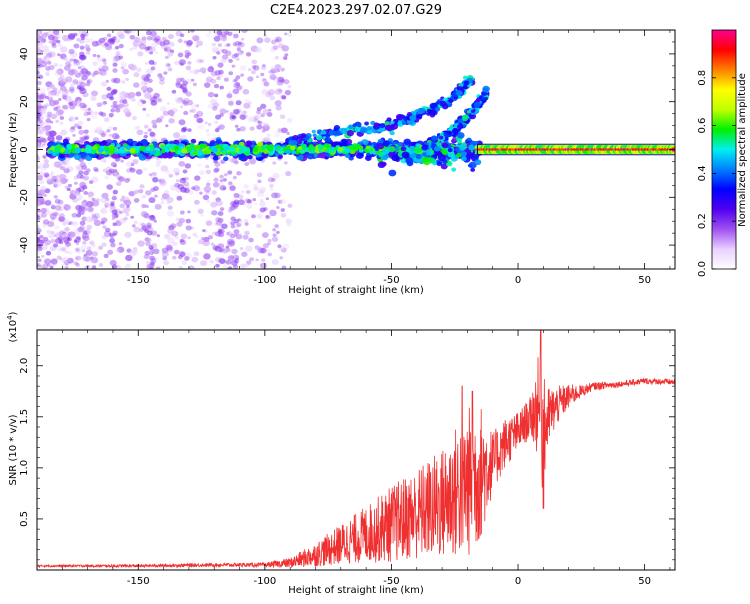  Describe the element at coordinates (24, 54) in the screenshot. I see `heatmap-y-tick-label: 40` at that location.